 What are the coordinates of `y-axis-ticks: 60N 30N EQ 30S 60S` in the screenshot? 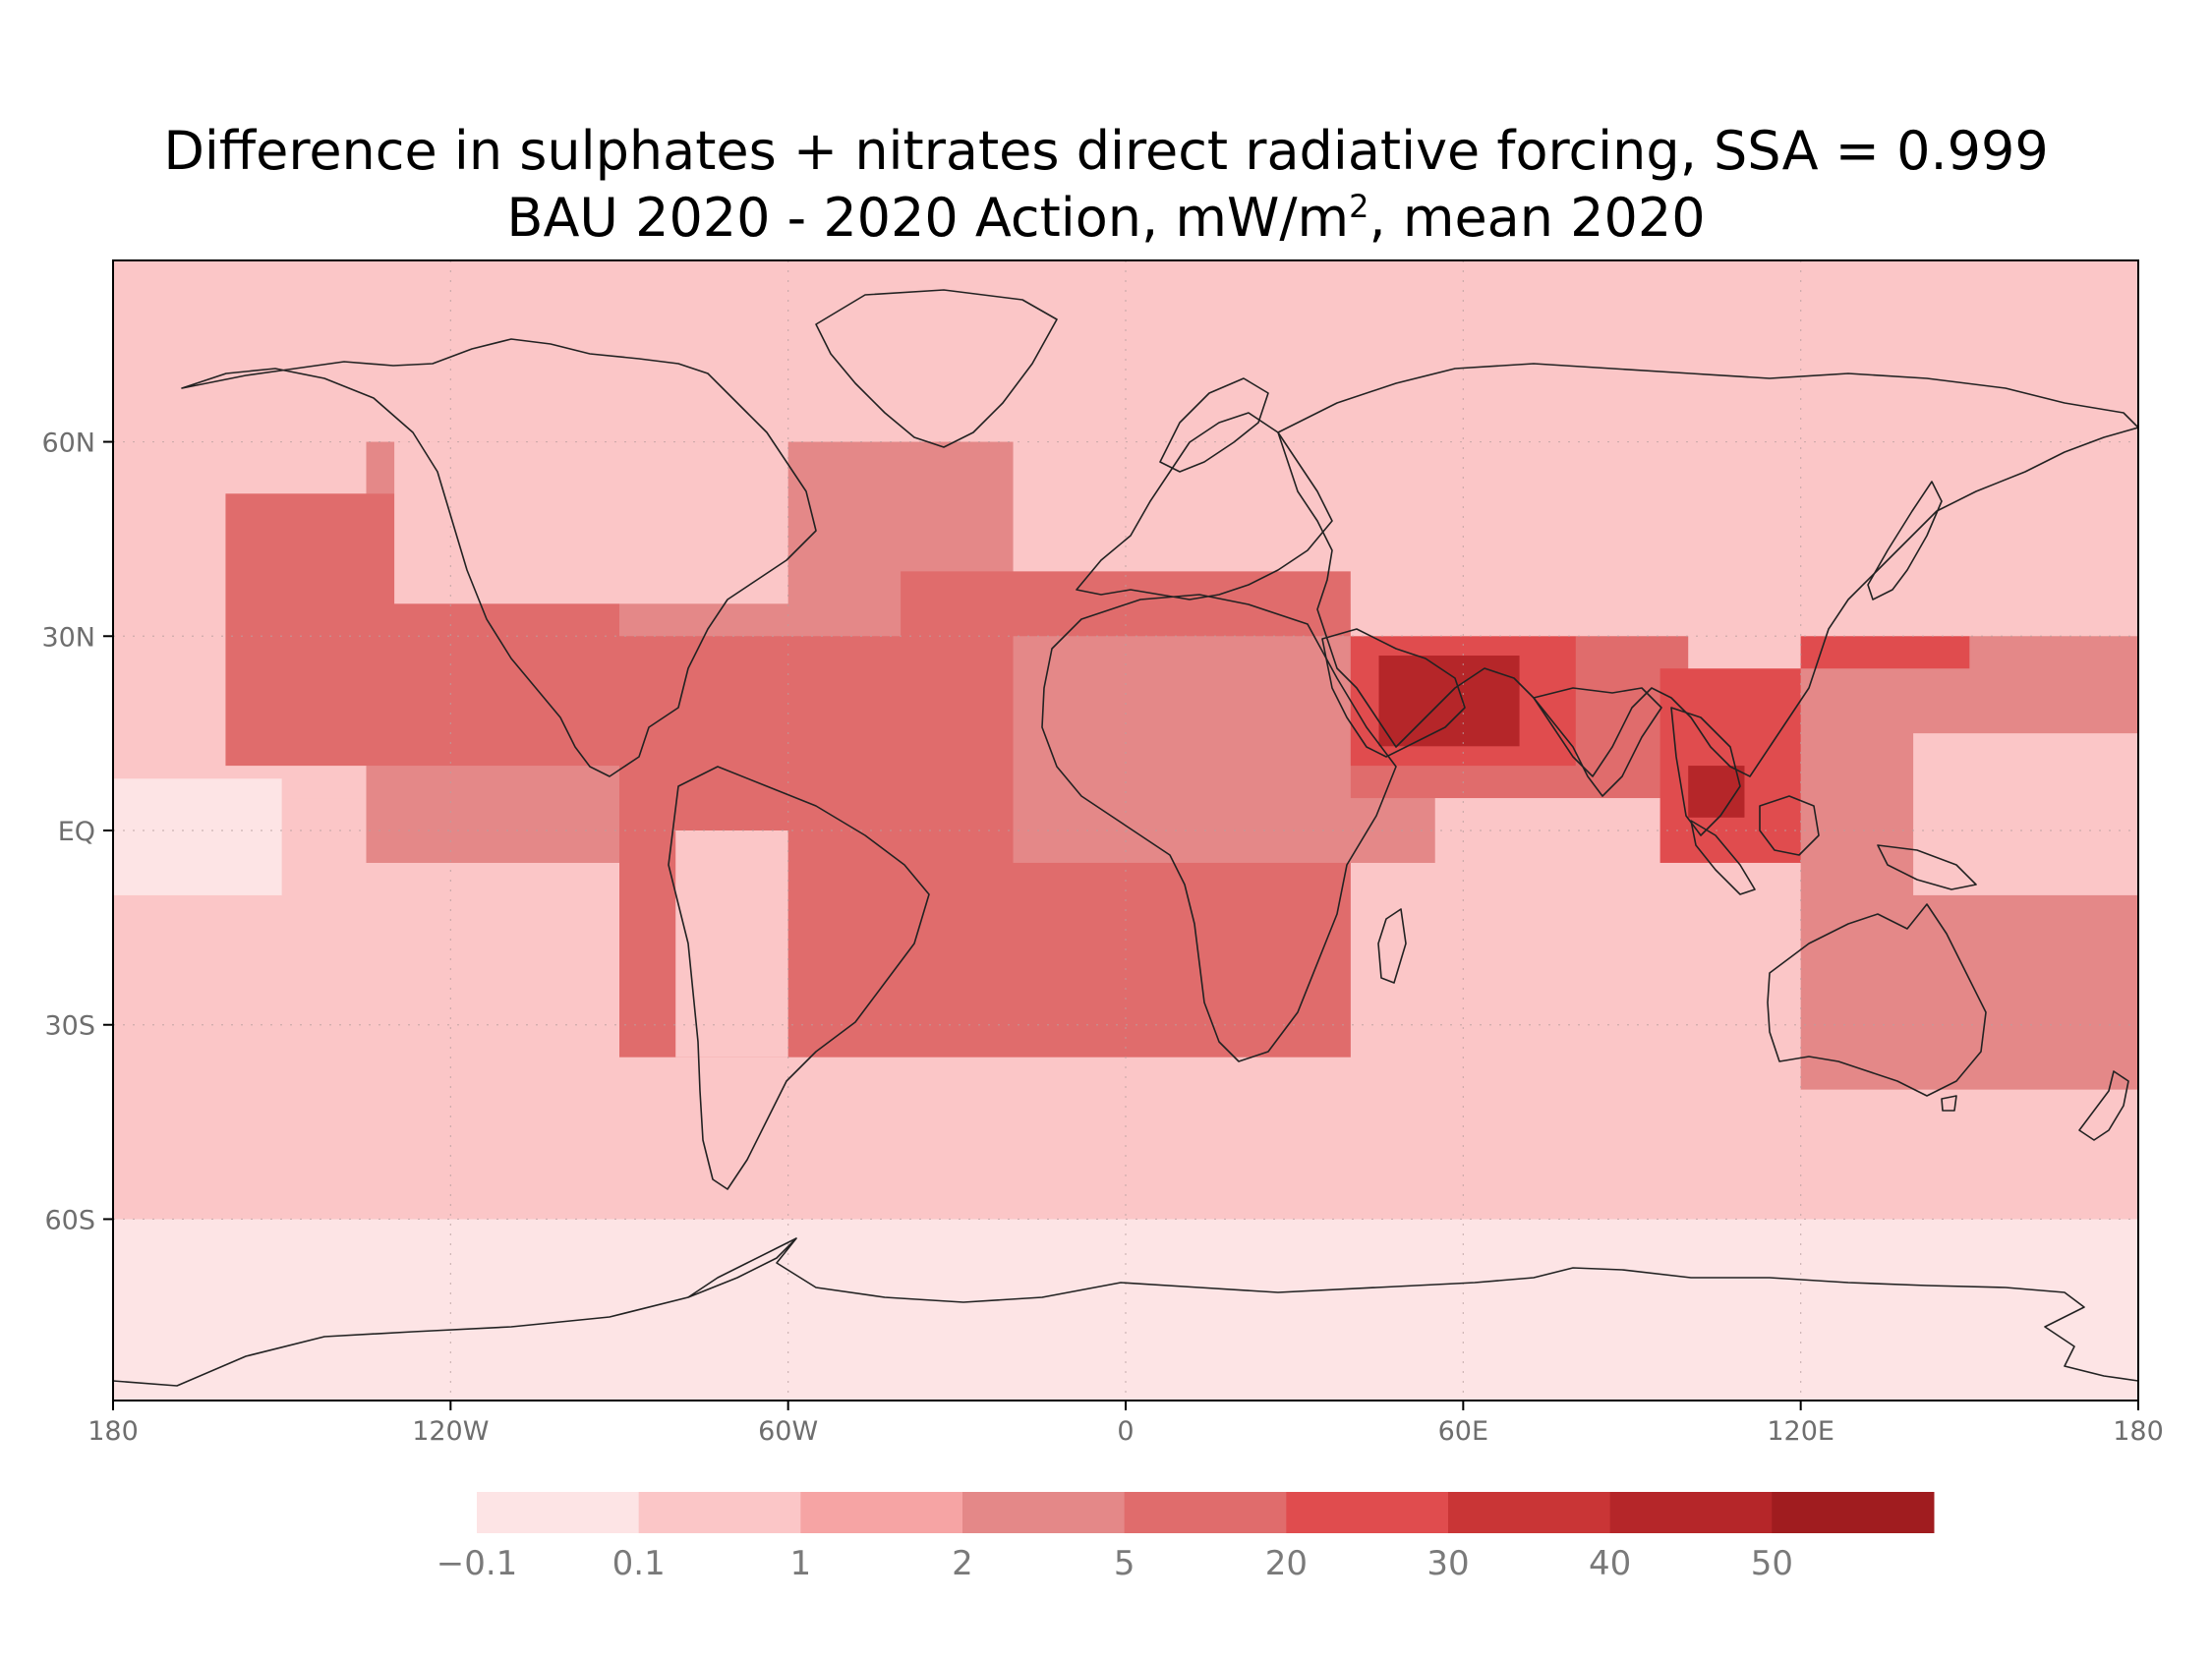 It's located at (77, 832).